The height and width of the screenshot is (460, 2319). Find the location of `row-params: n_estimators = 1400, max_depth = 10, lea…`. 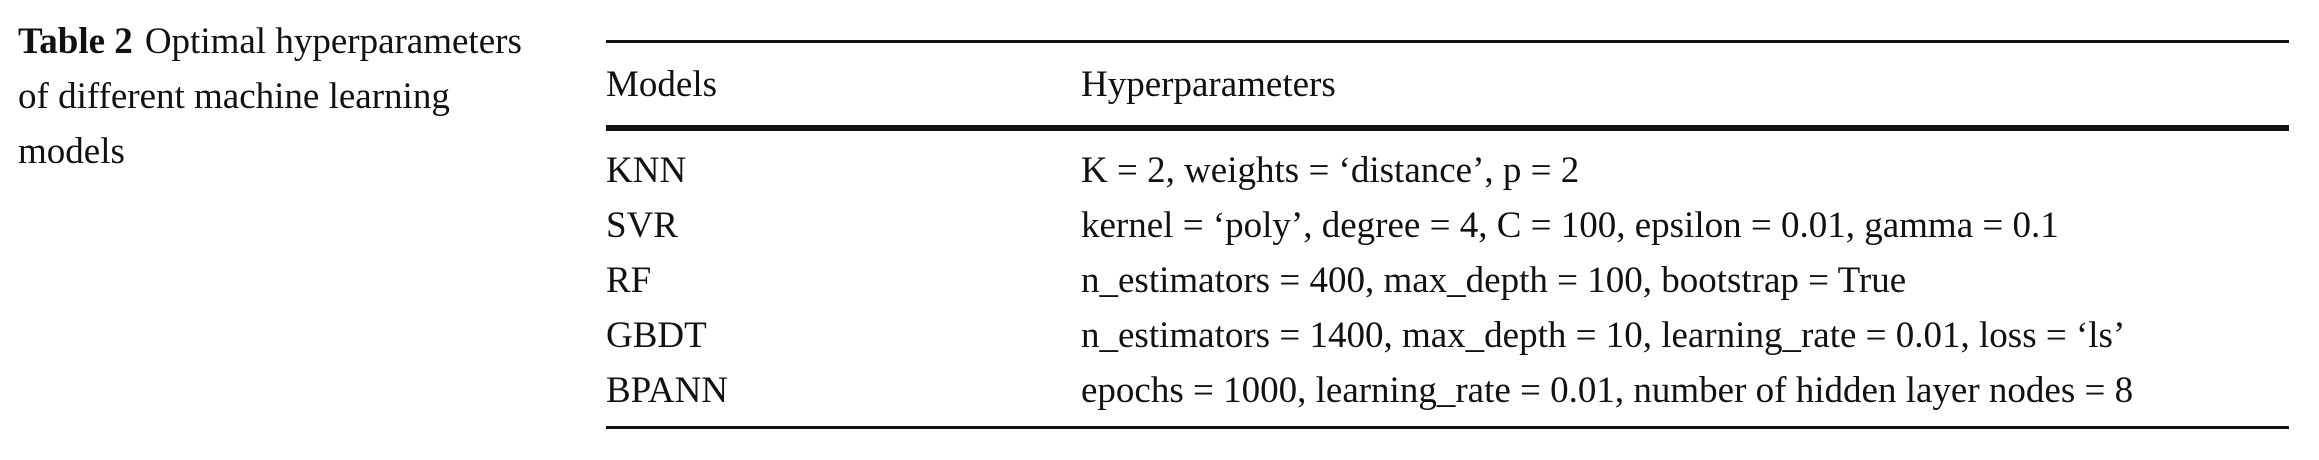

row-params: n_estimators = 1400, max_depth = 10, lea… is located at coordinates (1603, 335).